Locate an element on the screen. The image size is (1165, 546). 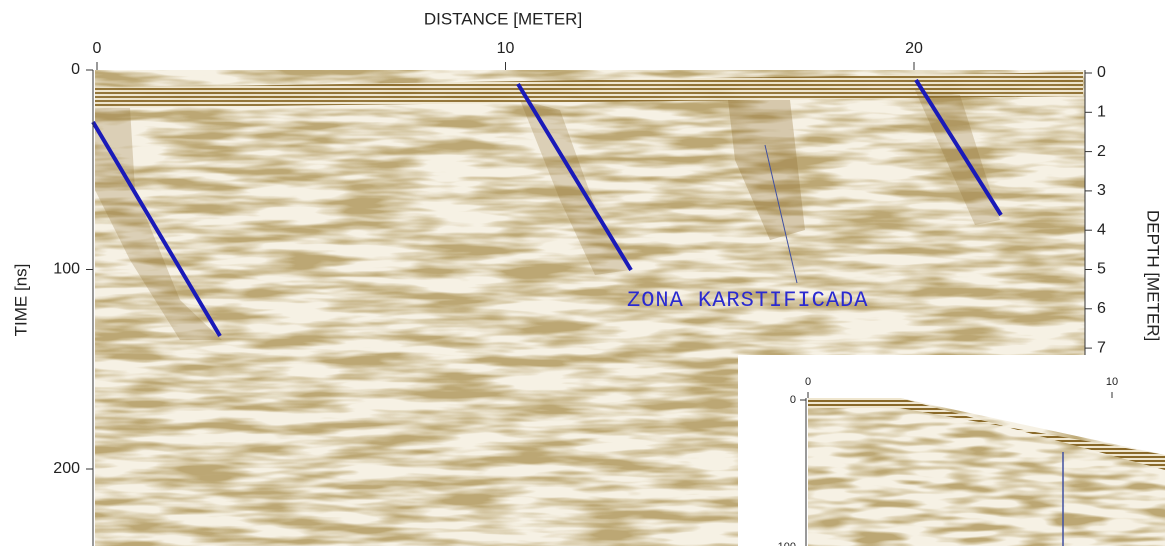
x-tick-label: 20 is located at coordinates (914, 48).